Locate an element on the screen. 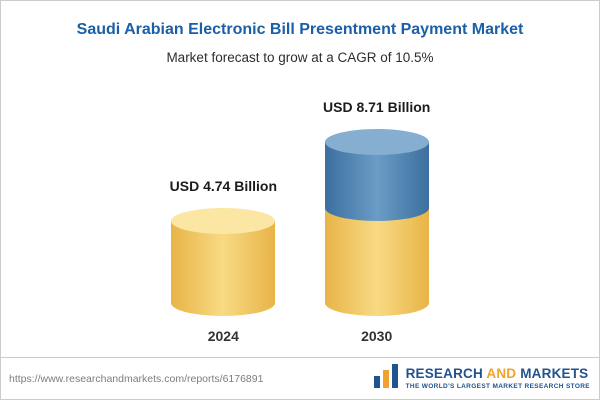 The height and width of the screenshot is (400, 600). rm-logo-word-and: AND is located at coordinates (501, 373).